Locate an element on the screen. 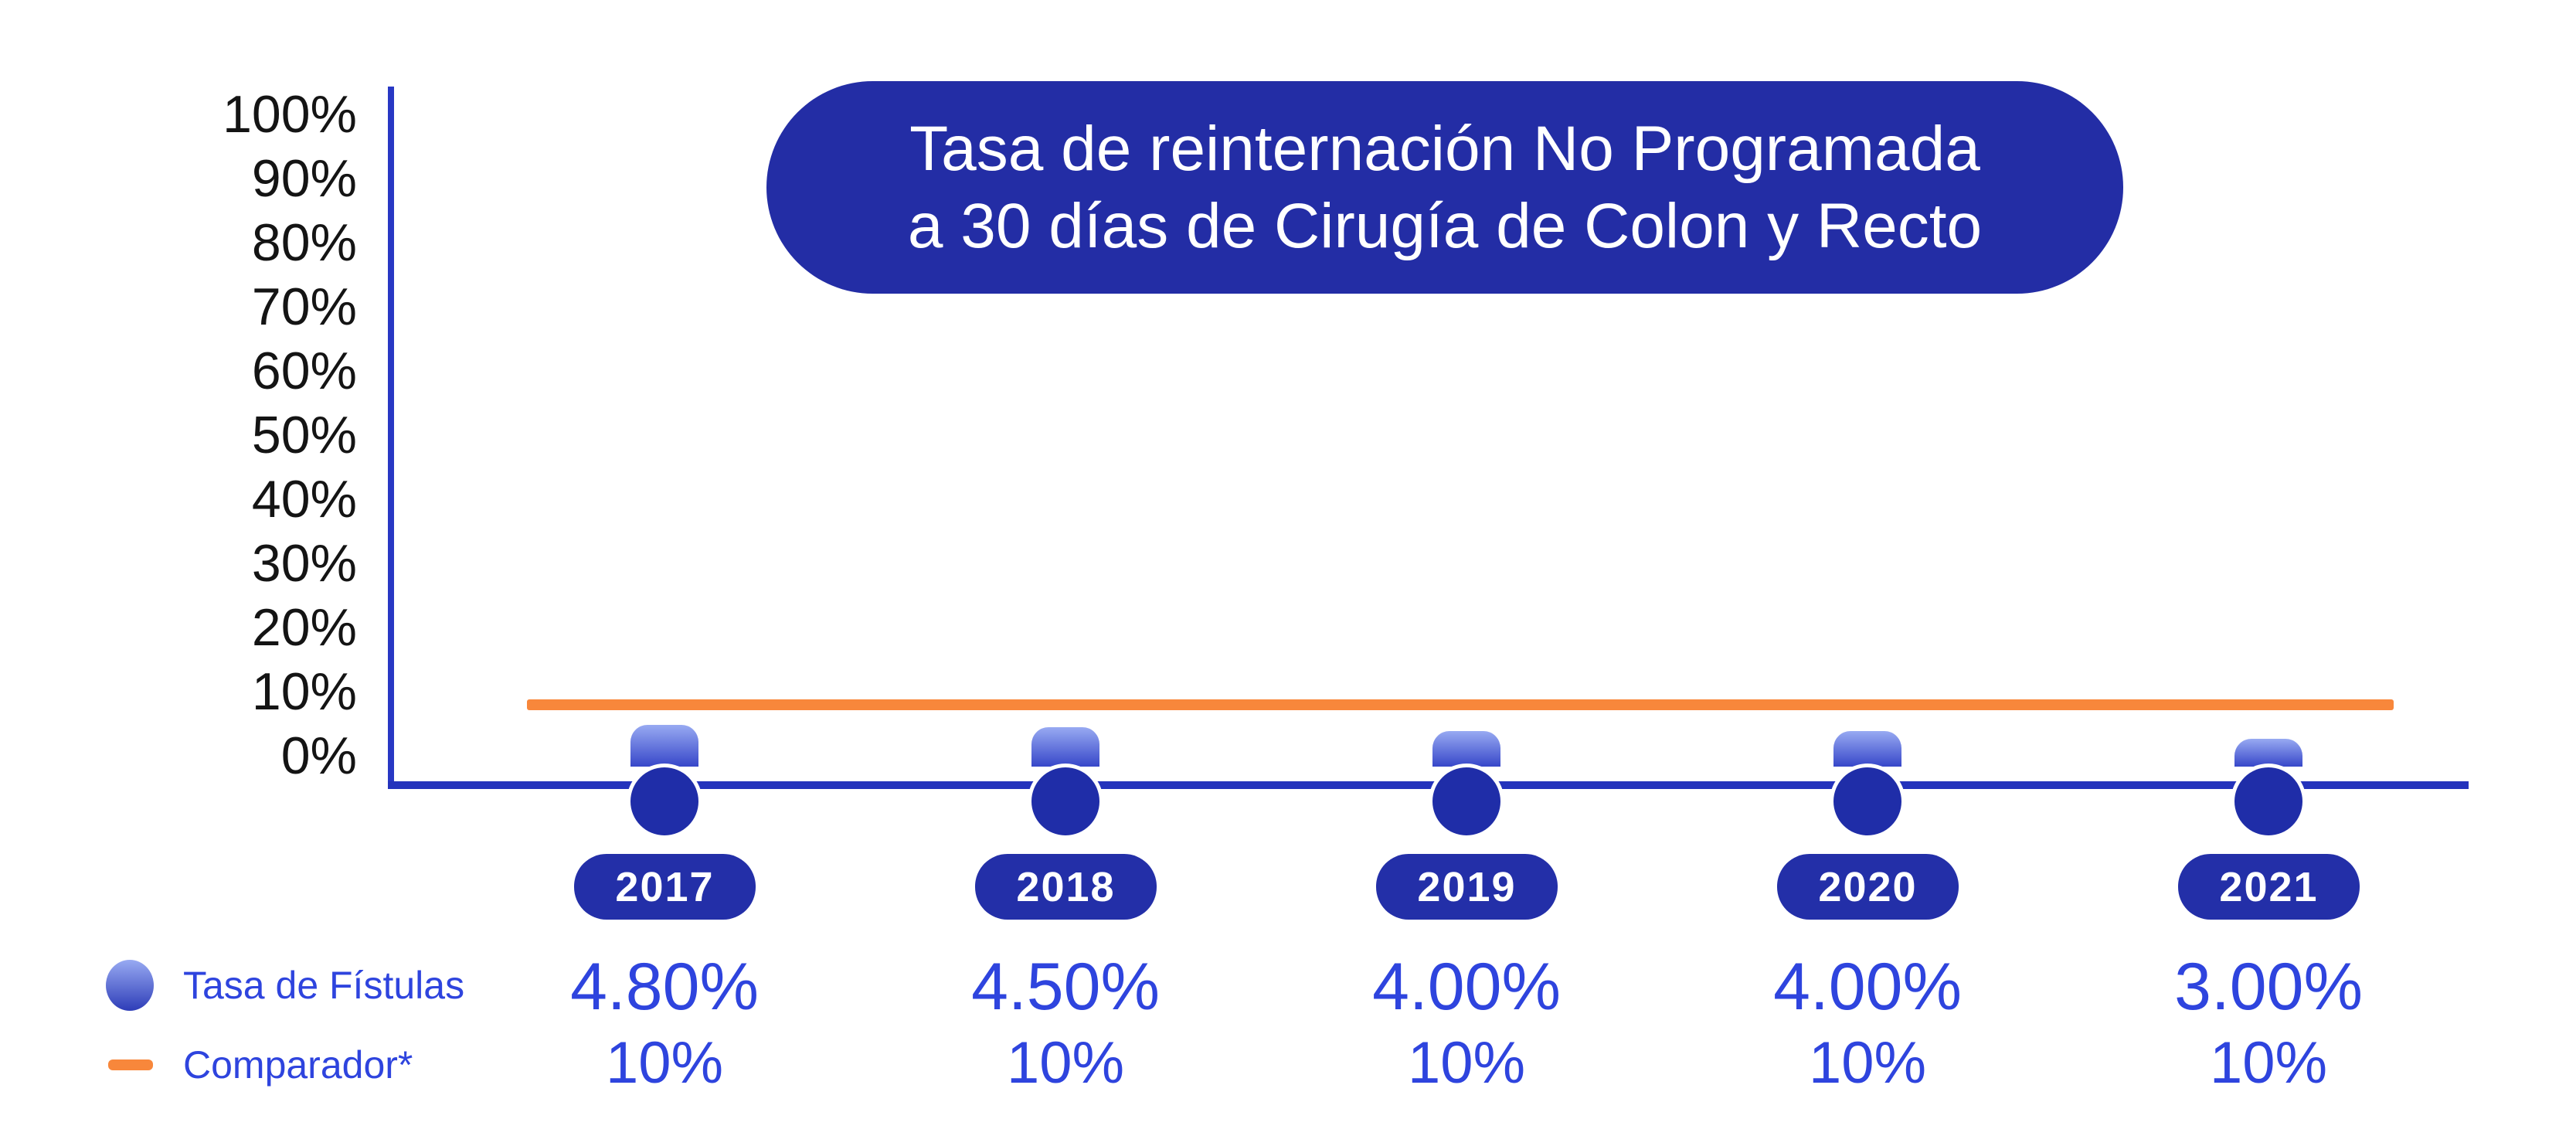 The image size is (2576, 1136). x-axis-line is located at coordinates (1428, 785).